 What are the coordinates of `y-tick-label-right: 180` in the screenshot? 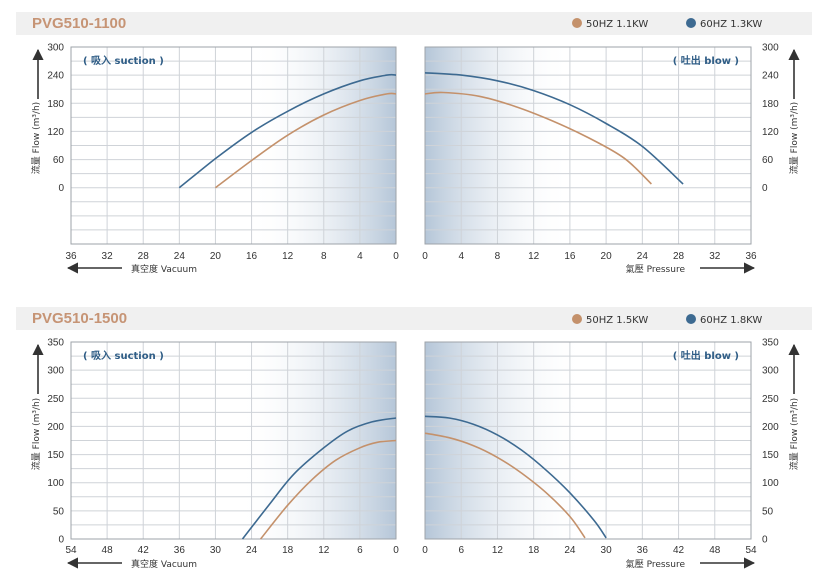 It's located at (770, 104).